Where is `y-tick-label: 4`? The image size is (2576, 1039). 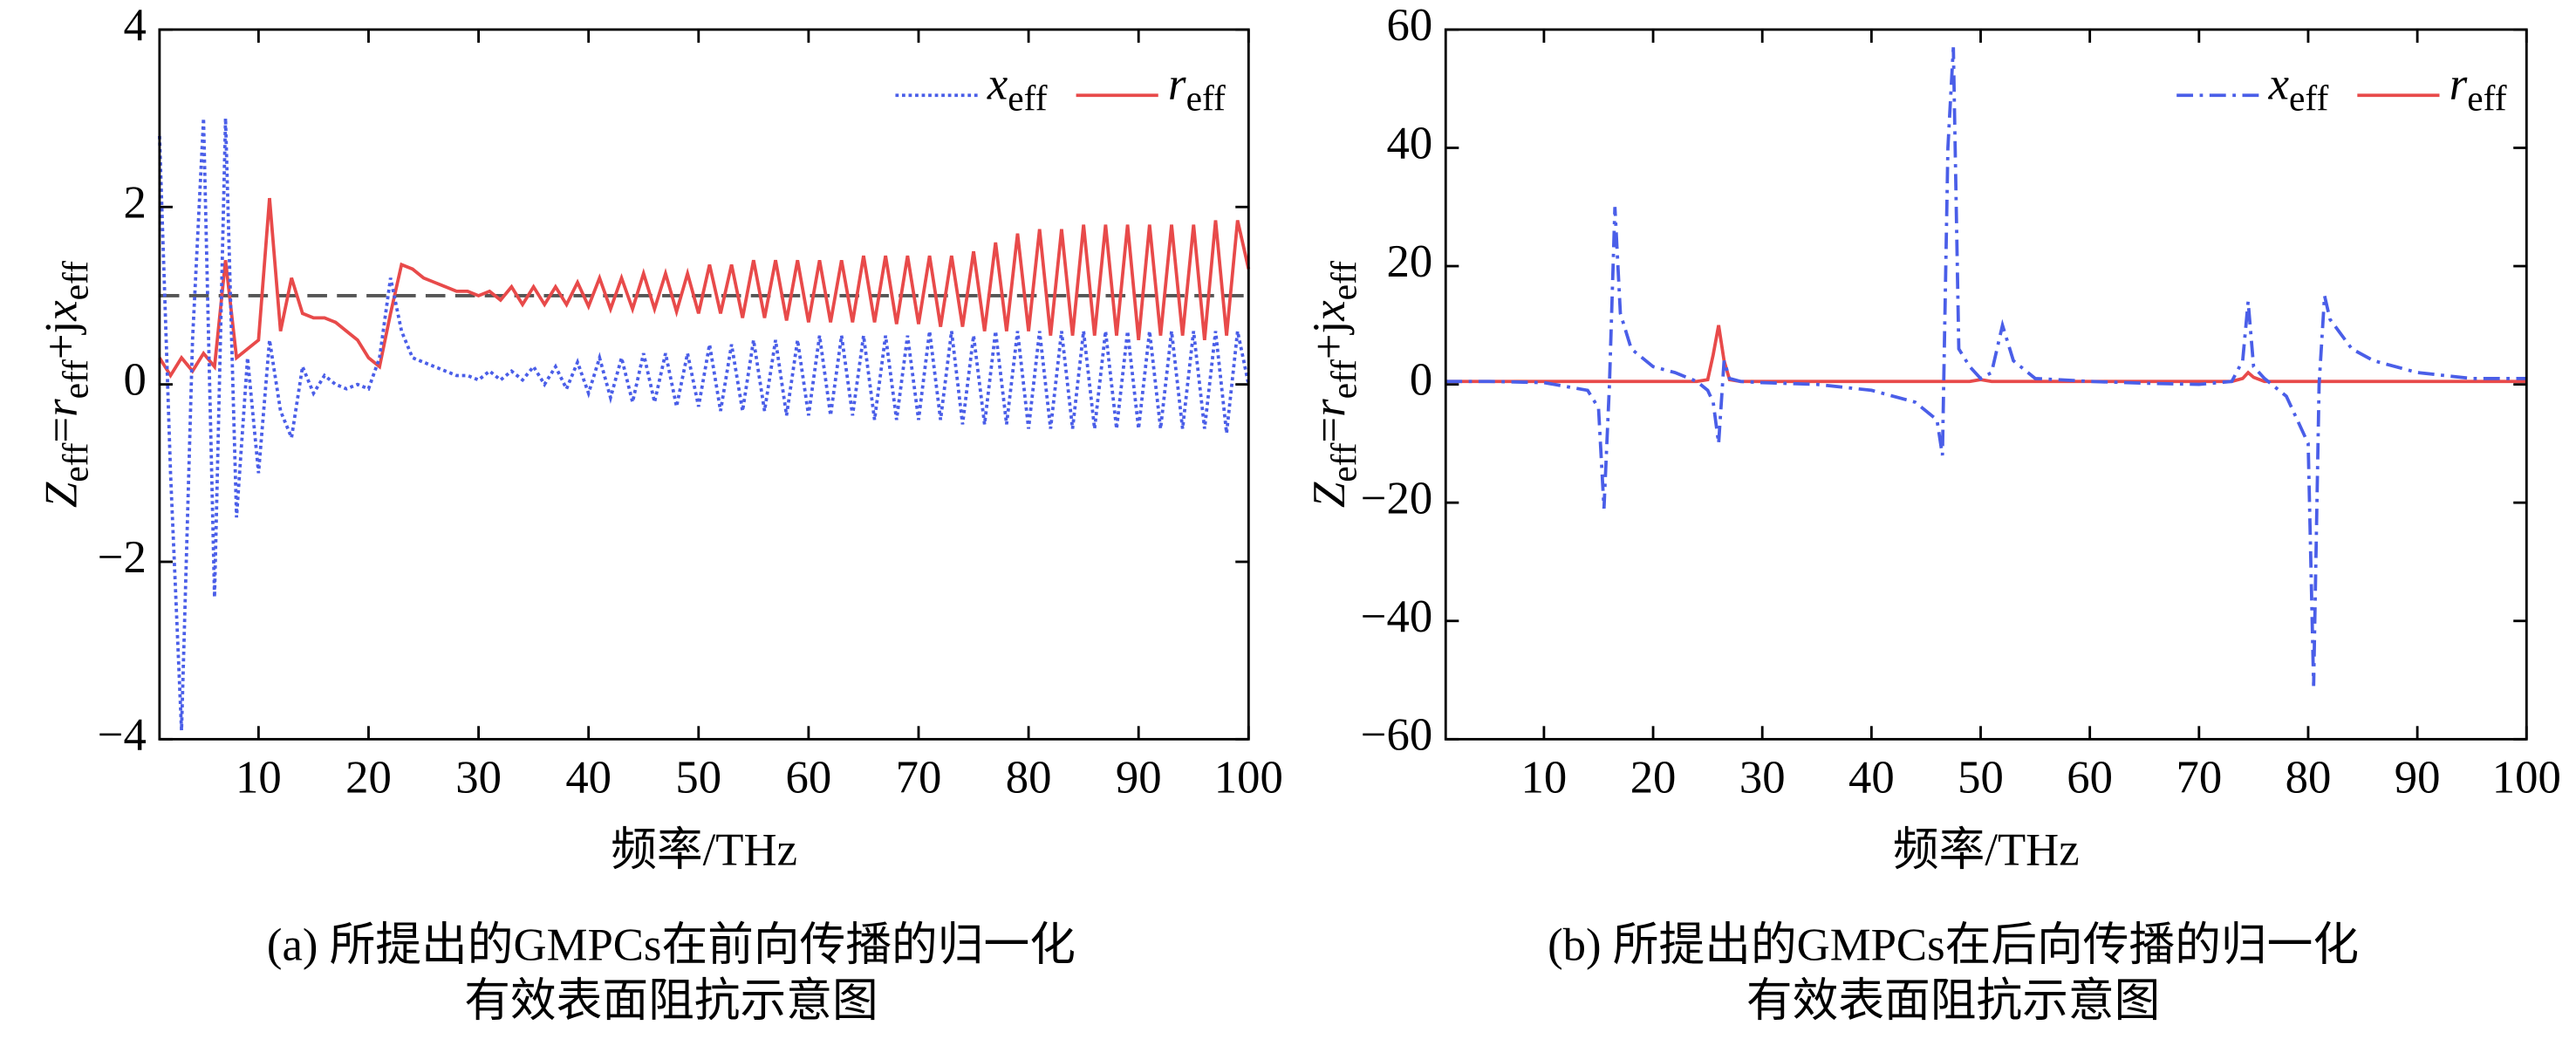 y-tick-label: 4 is located at coordinates (134, 25).